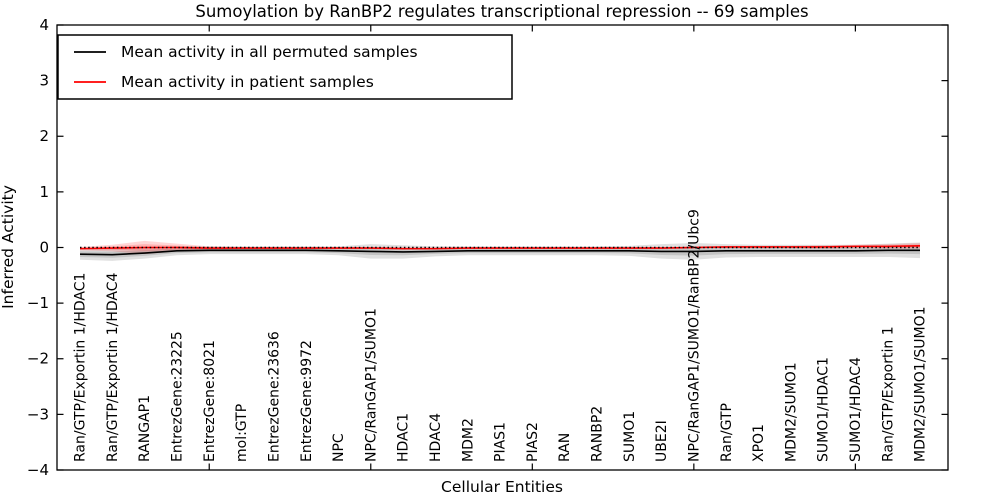  What do you see at coordinates (247, 82) in the screenshot?
I see `legend-label-patient: Mean activity in patient samples` at bounding box center [247, 82].